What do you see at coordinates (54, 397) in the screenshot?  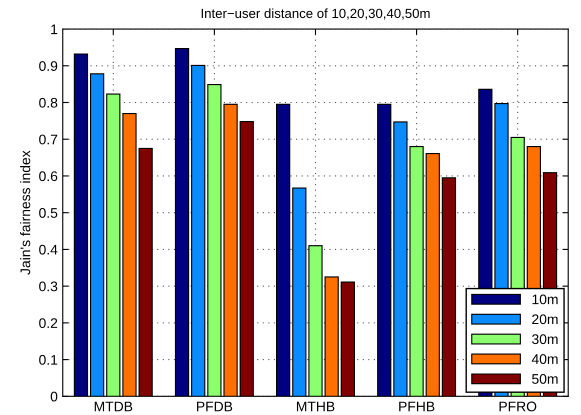 I see `y-tick-label: 0` at bounding box center [54, 397].